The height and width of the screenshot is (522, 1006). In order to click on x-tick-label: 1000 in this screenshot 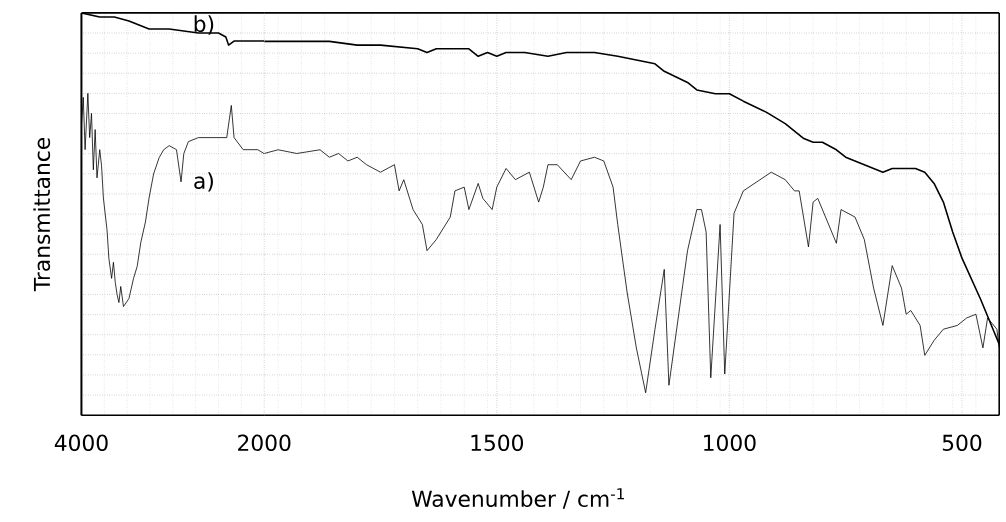, I will do `click(730, 442)`.